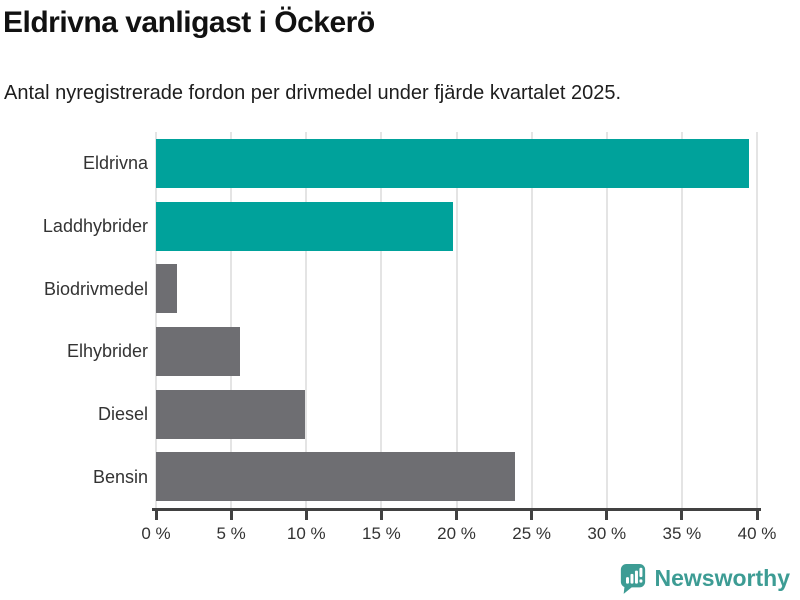  I want to click on value-axis: 0 % 5 % 10 % 15 % 20 % 25 % 30 % 35 % 40 %, so click(458, 533).